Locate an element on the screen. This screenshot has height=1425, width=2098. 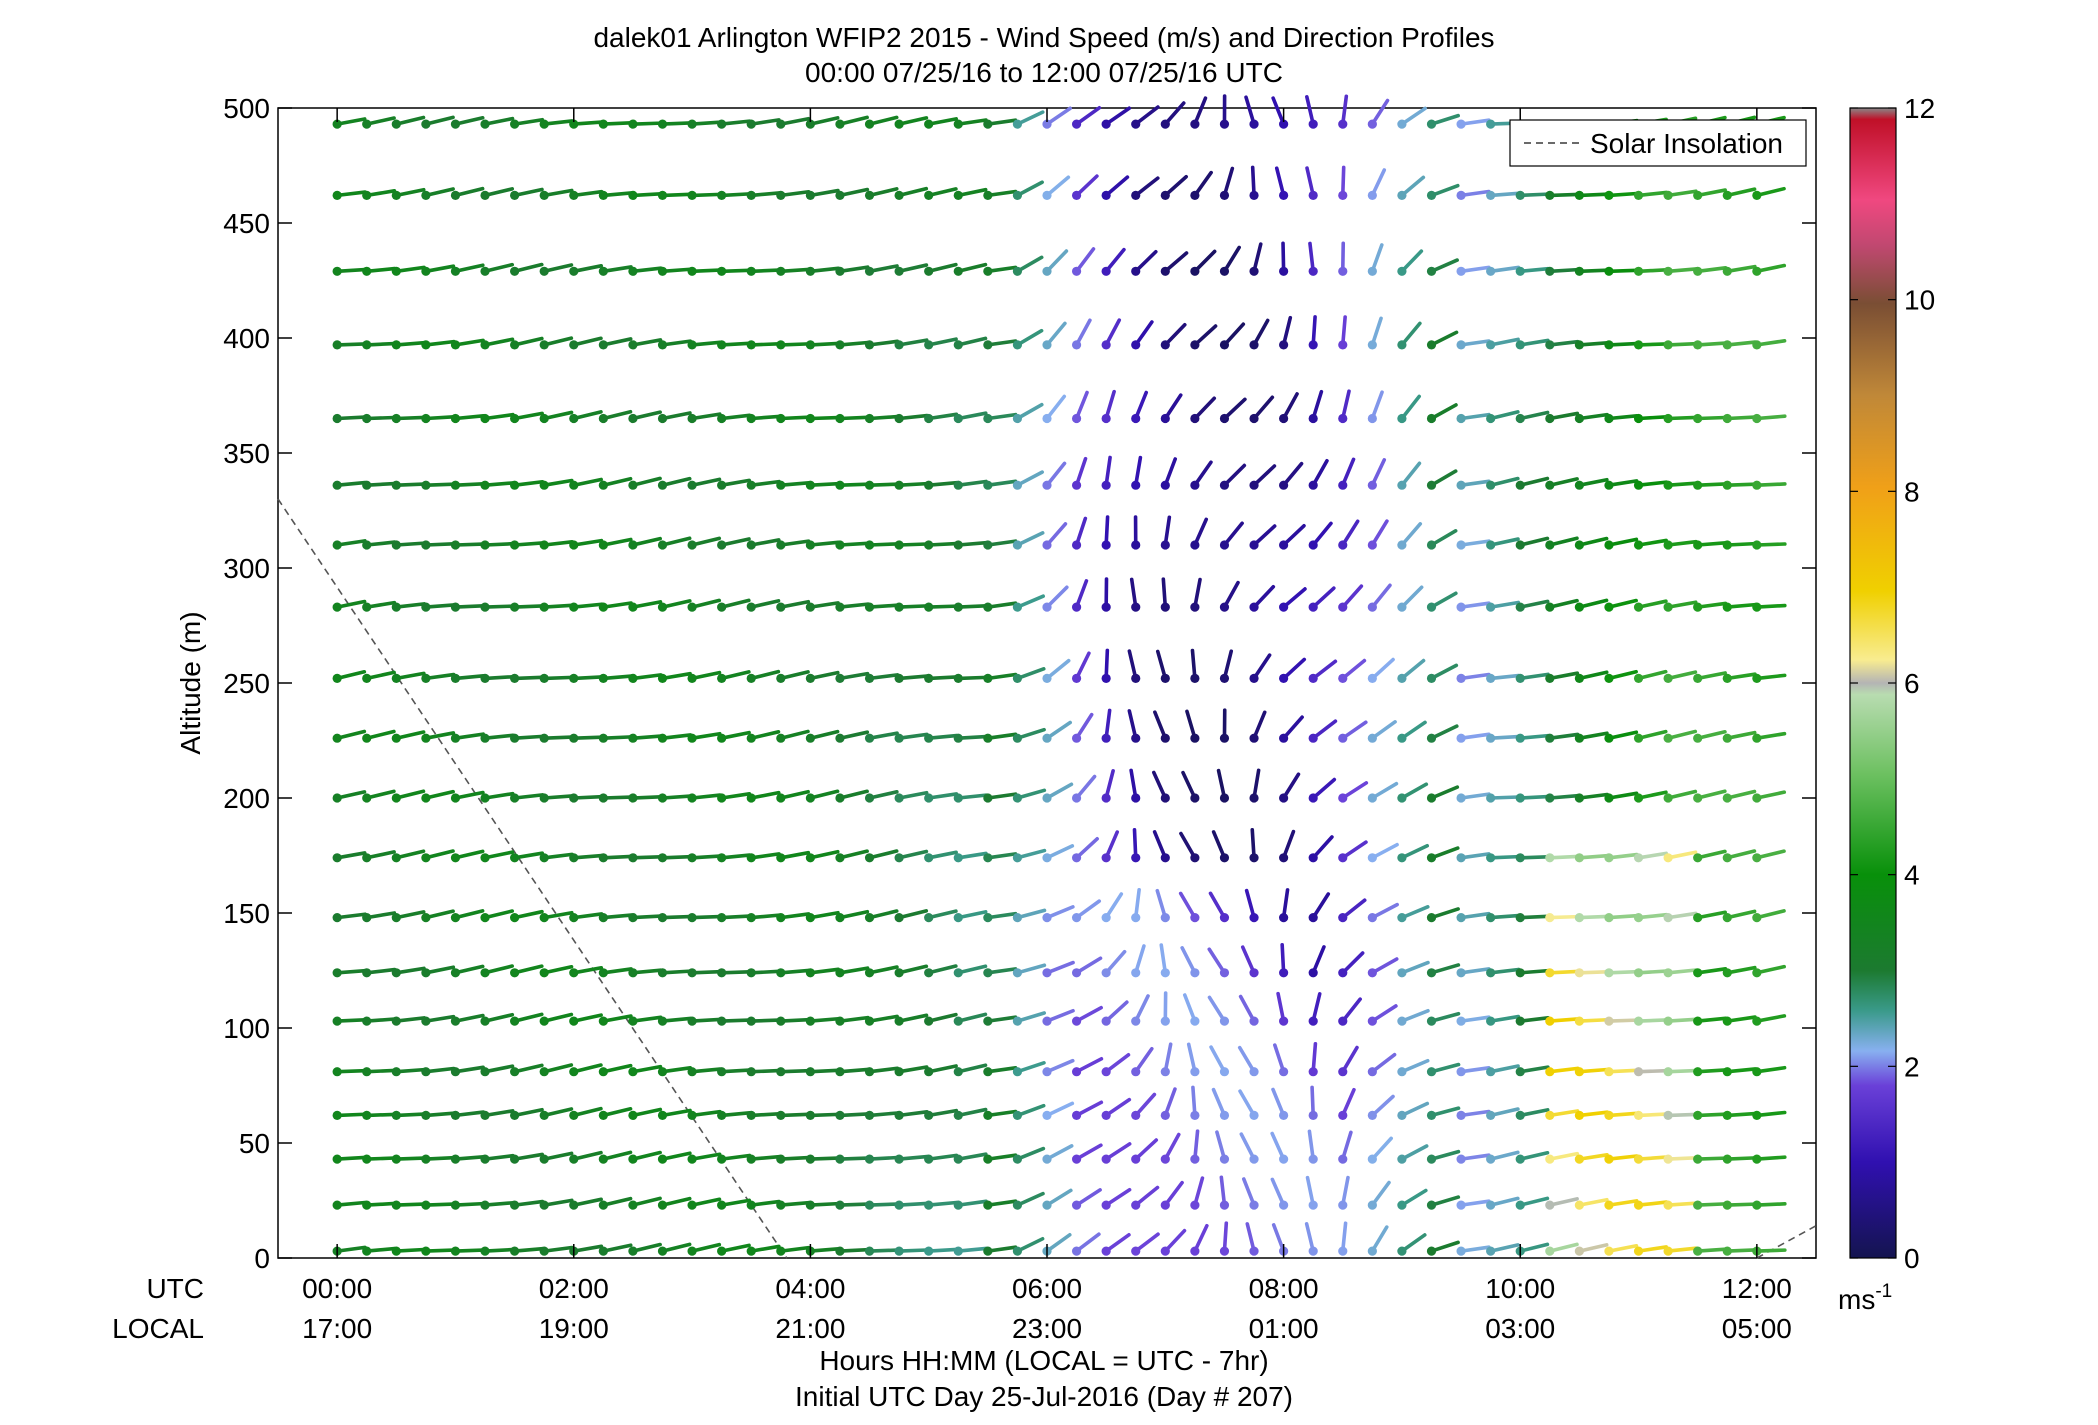
x-tick-label-local: 01:00 is located at coordinates (1284, 1328).